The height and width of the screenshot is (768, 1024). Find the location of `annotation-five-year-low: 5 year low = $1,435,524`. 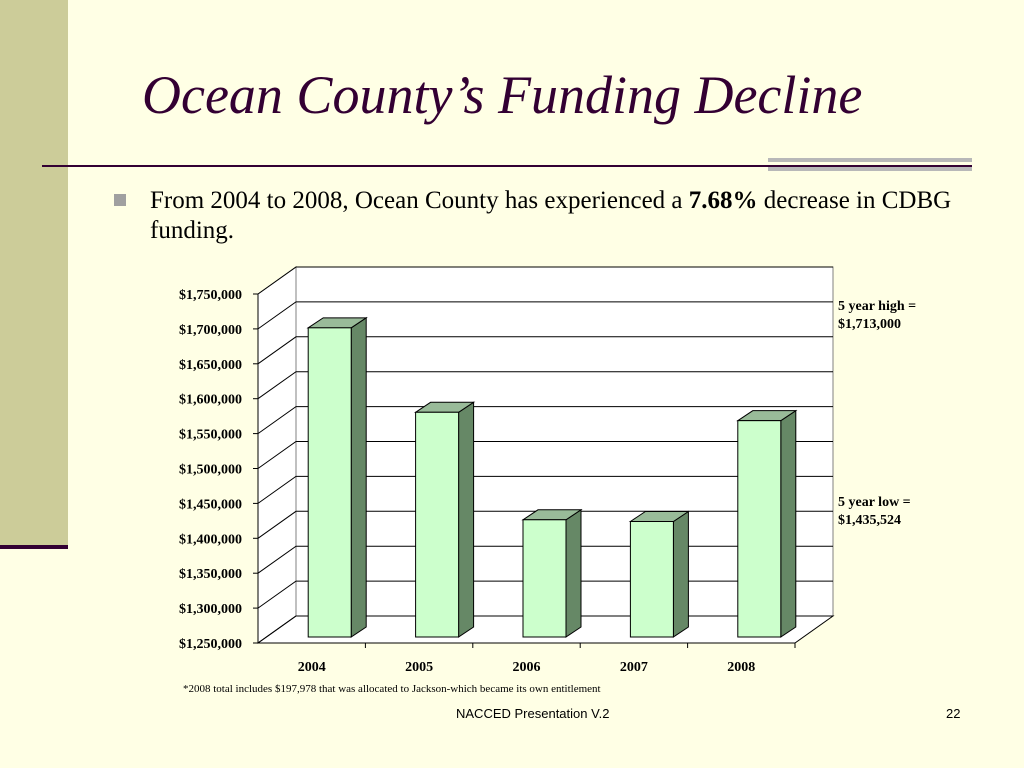

annotation-five-year-low: 5 year low = $1,435,524 is located at coordinates (874, 512).